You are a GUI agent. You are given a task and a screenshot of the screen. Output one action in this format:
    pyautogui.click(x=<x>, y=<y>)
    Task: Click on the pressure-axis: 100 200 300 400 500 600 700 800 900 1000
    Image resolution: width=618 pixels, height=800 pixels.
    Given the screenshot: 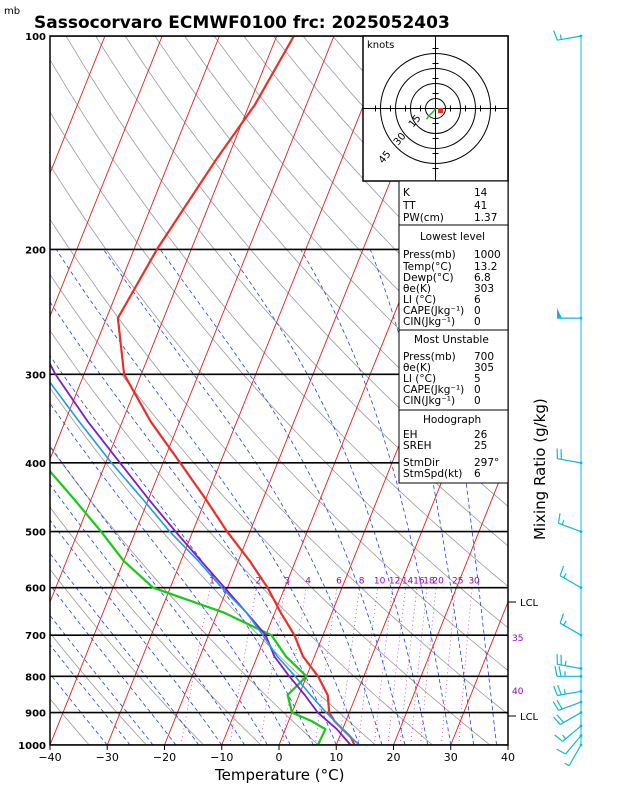 What is the action you would take?
    pyautogui.click(x=32, y=392)
    